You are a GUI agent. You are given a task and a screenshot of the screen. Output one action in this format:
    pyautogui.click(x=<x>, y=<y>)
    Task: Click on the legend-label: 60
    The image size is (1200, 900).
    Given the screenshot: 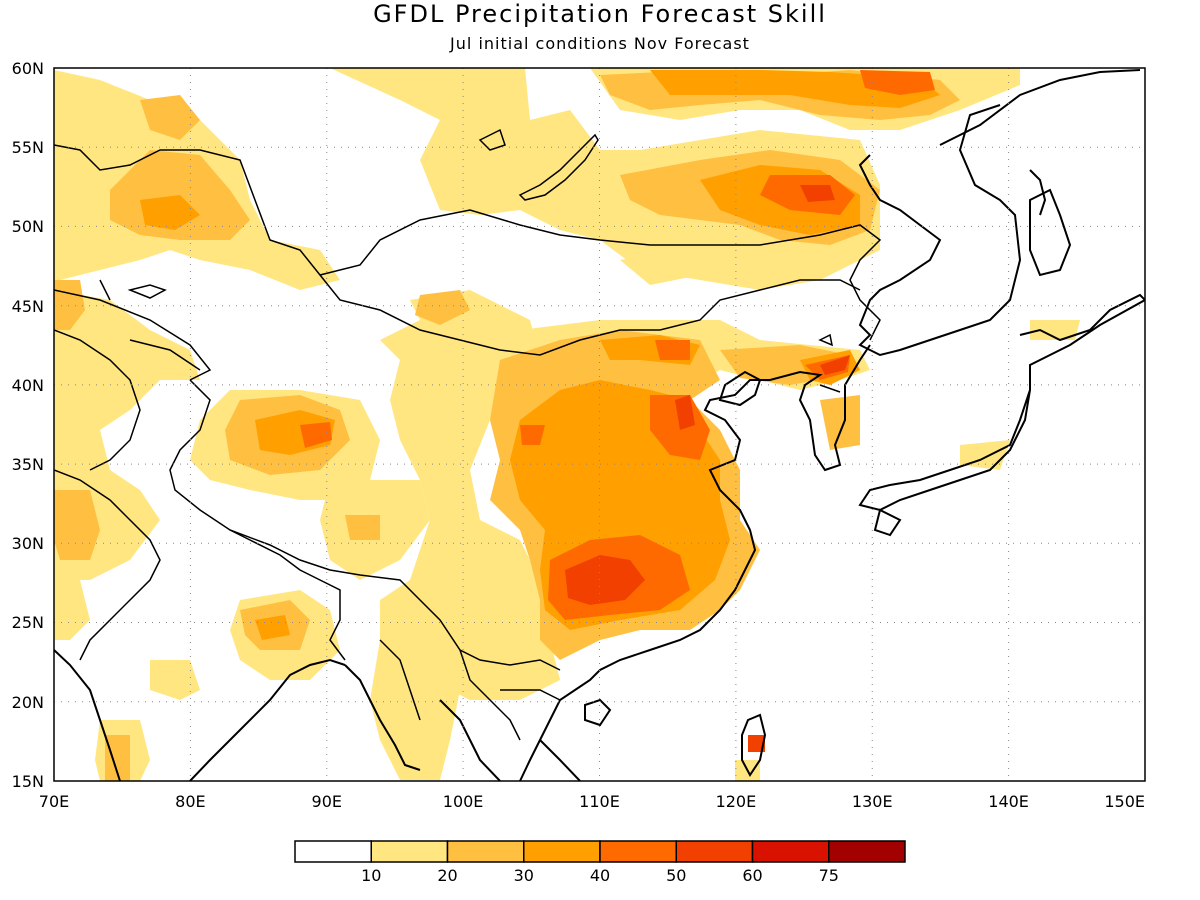 What is the action you would take?
    pyautogui.click(x=752, y=875)
    